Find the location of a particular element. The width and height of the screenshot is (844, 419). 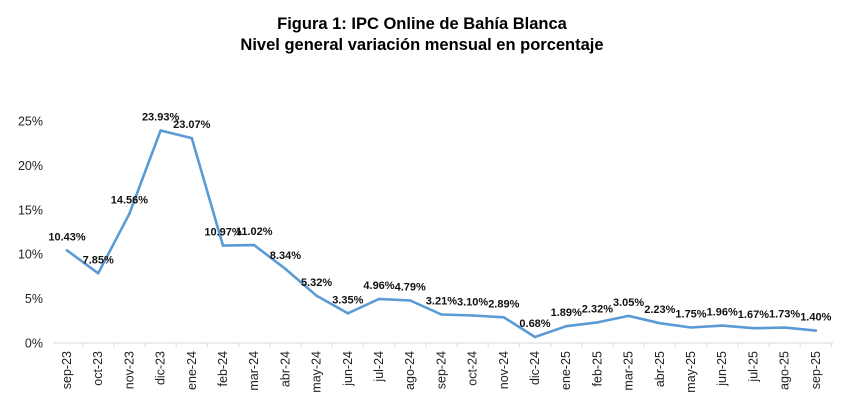

y-tick-label: 20% is located at coordinates (30, 166).